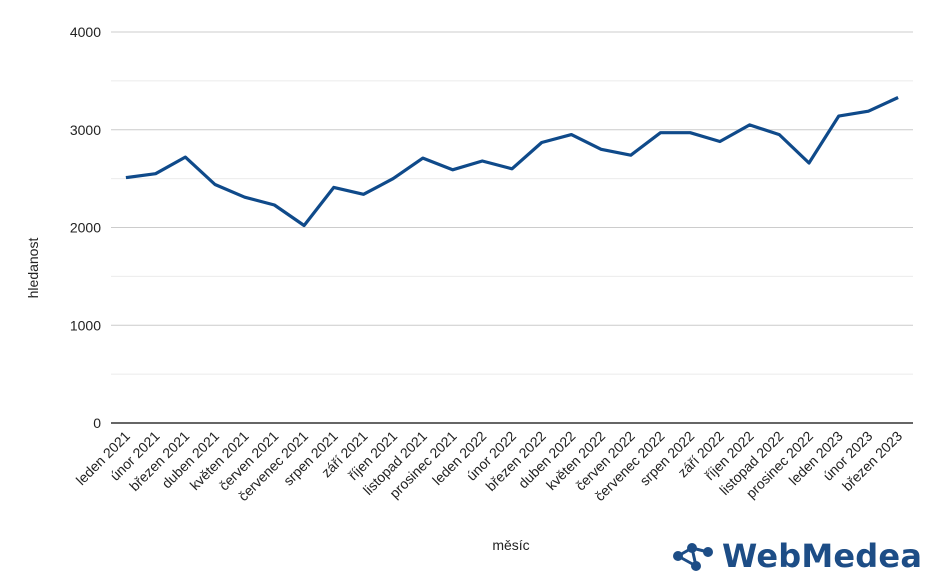  Describe the element at coordinates (510, 545) in the screenshot. I see `x-axis-title: měsíc` at that location.